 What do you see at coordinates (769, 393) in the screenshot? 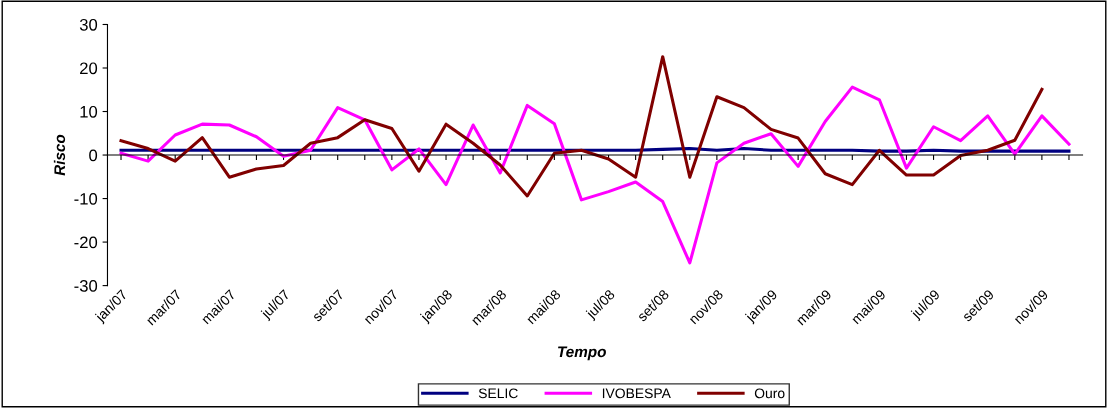
I see `legend-label: Ouro` at bounding box center [769, 393].